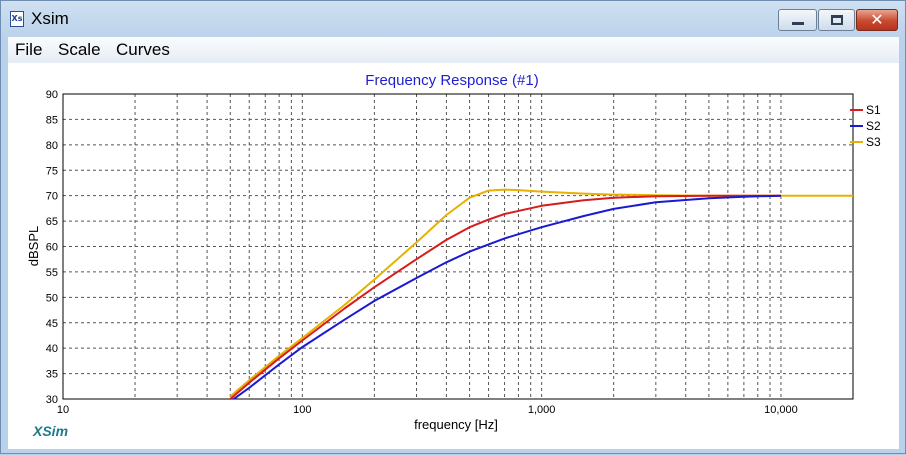 The image size is (906, 455). Describe the element at coordinates (17, 19) in the screenshot. I see `xsim-app-icon: Xs` at that location.